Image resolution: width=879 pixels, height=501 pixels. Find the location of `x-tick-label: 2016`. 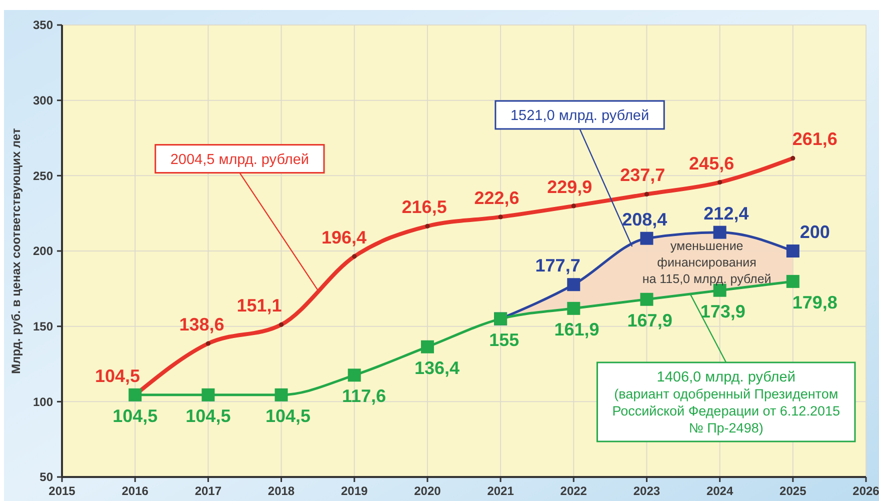

x-tick-label: 2016 is located at coordinates (135, 491).